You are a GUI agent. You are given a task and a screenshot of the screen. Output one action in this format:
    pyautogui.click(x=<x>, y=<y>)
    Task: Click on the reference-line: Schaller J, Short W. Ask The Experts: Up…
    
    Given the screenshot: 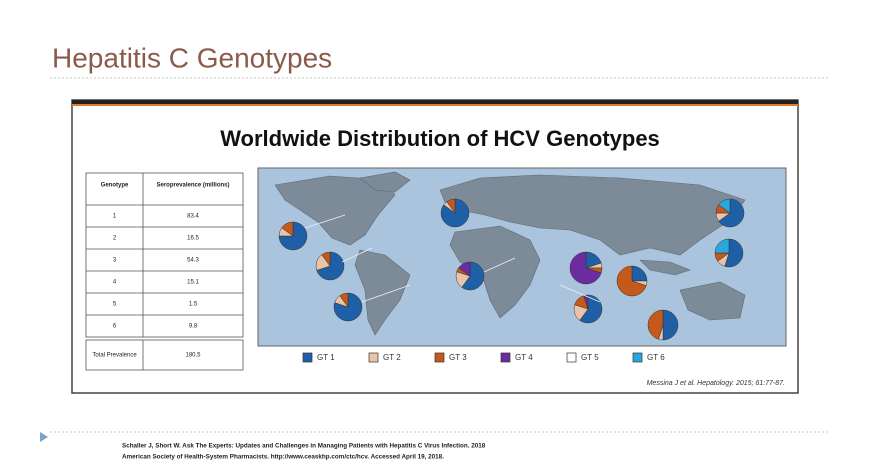 What is the action you would take?
    pyautogui.click(x=304, y=446)
    